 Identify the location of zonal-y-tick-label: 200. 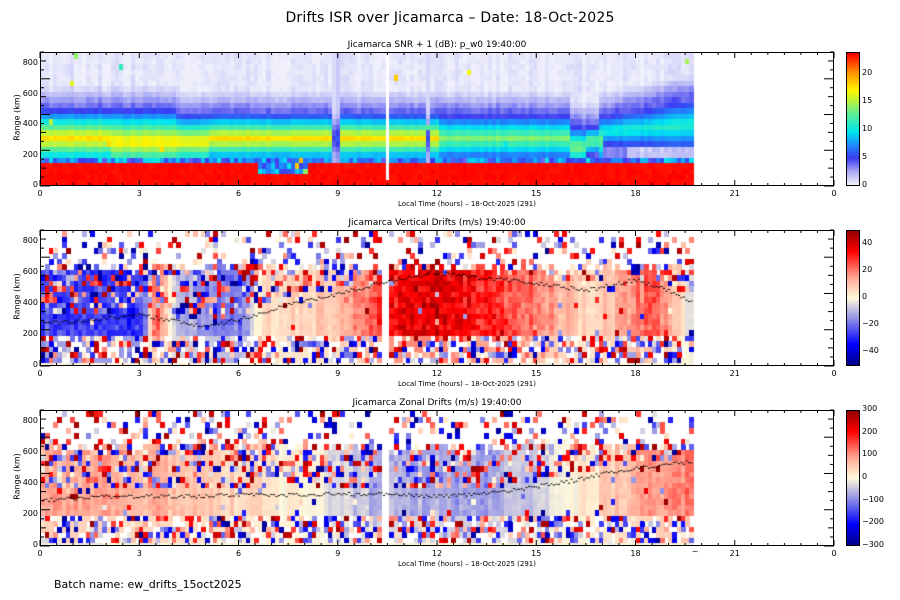
(30, 514).